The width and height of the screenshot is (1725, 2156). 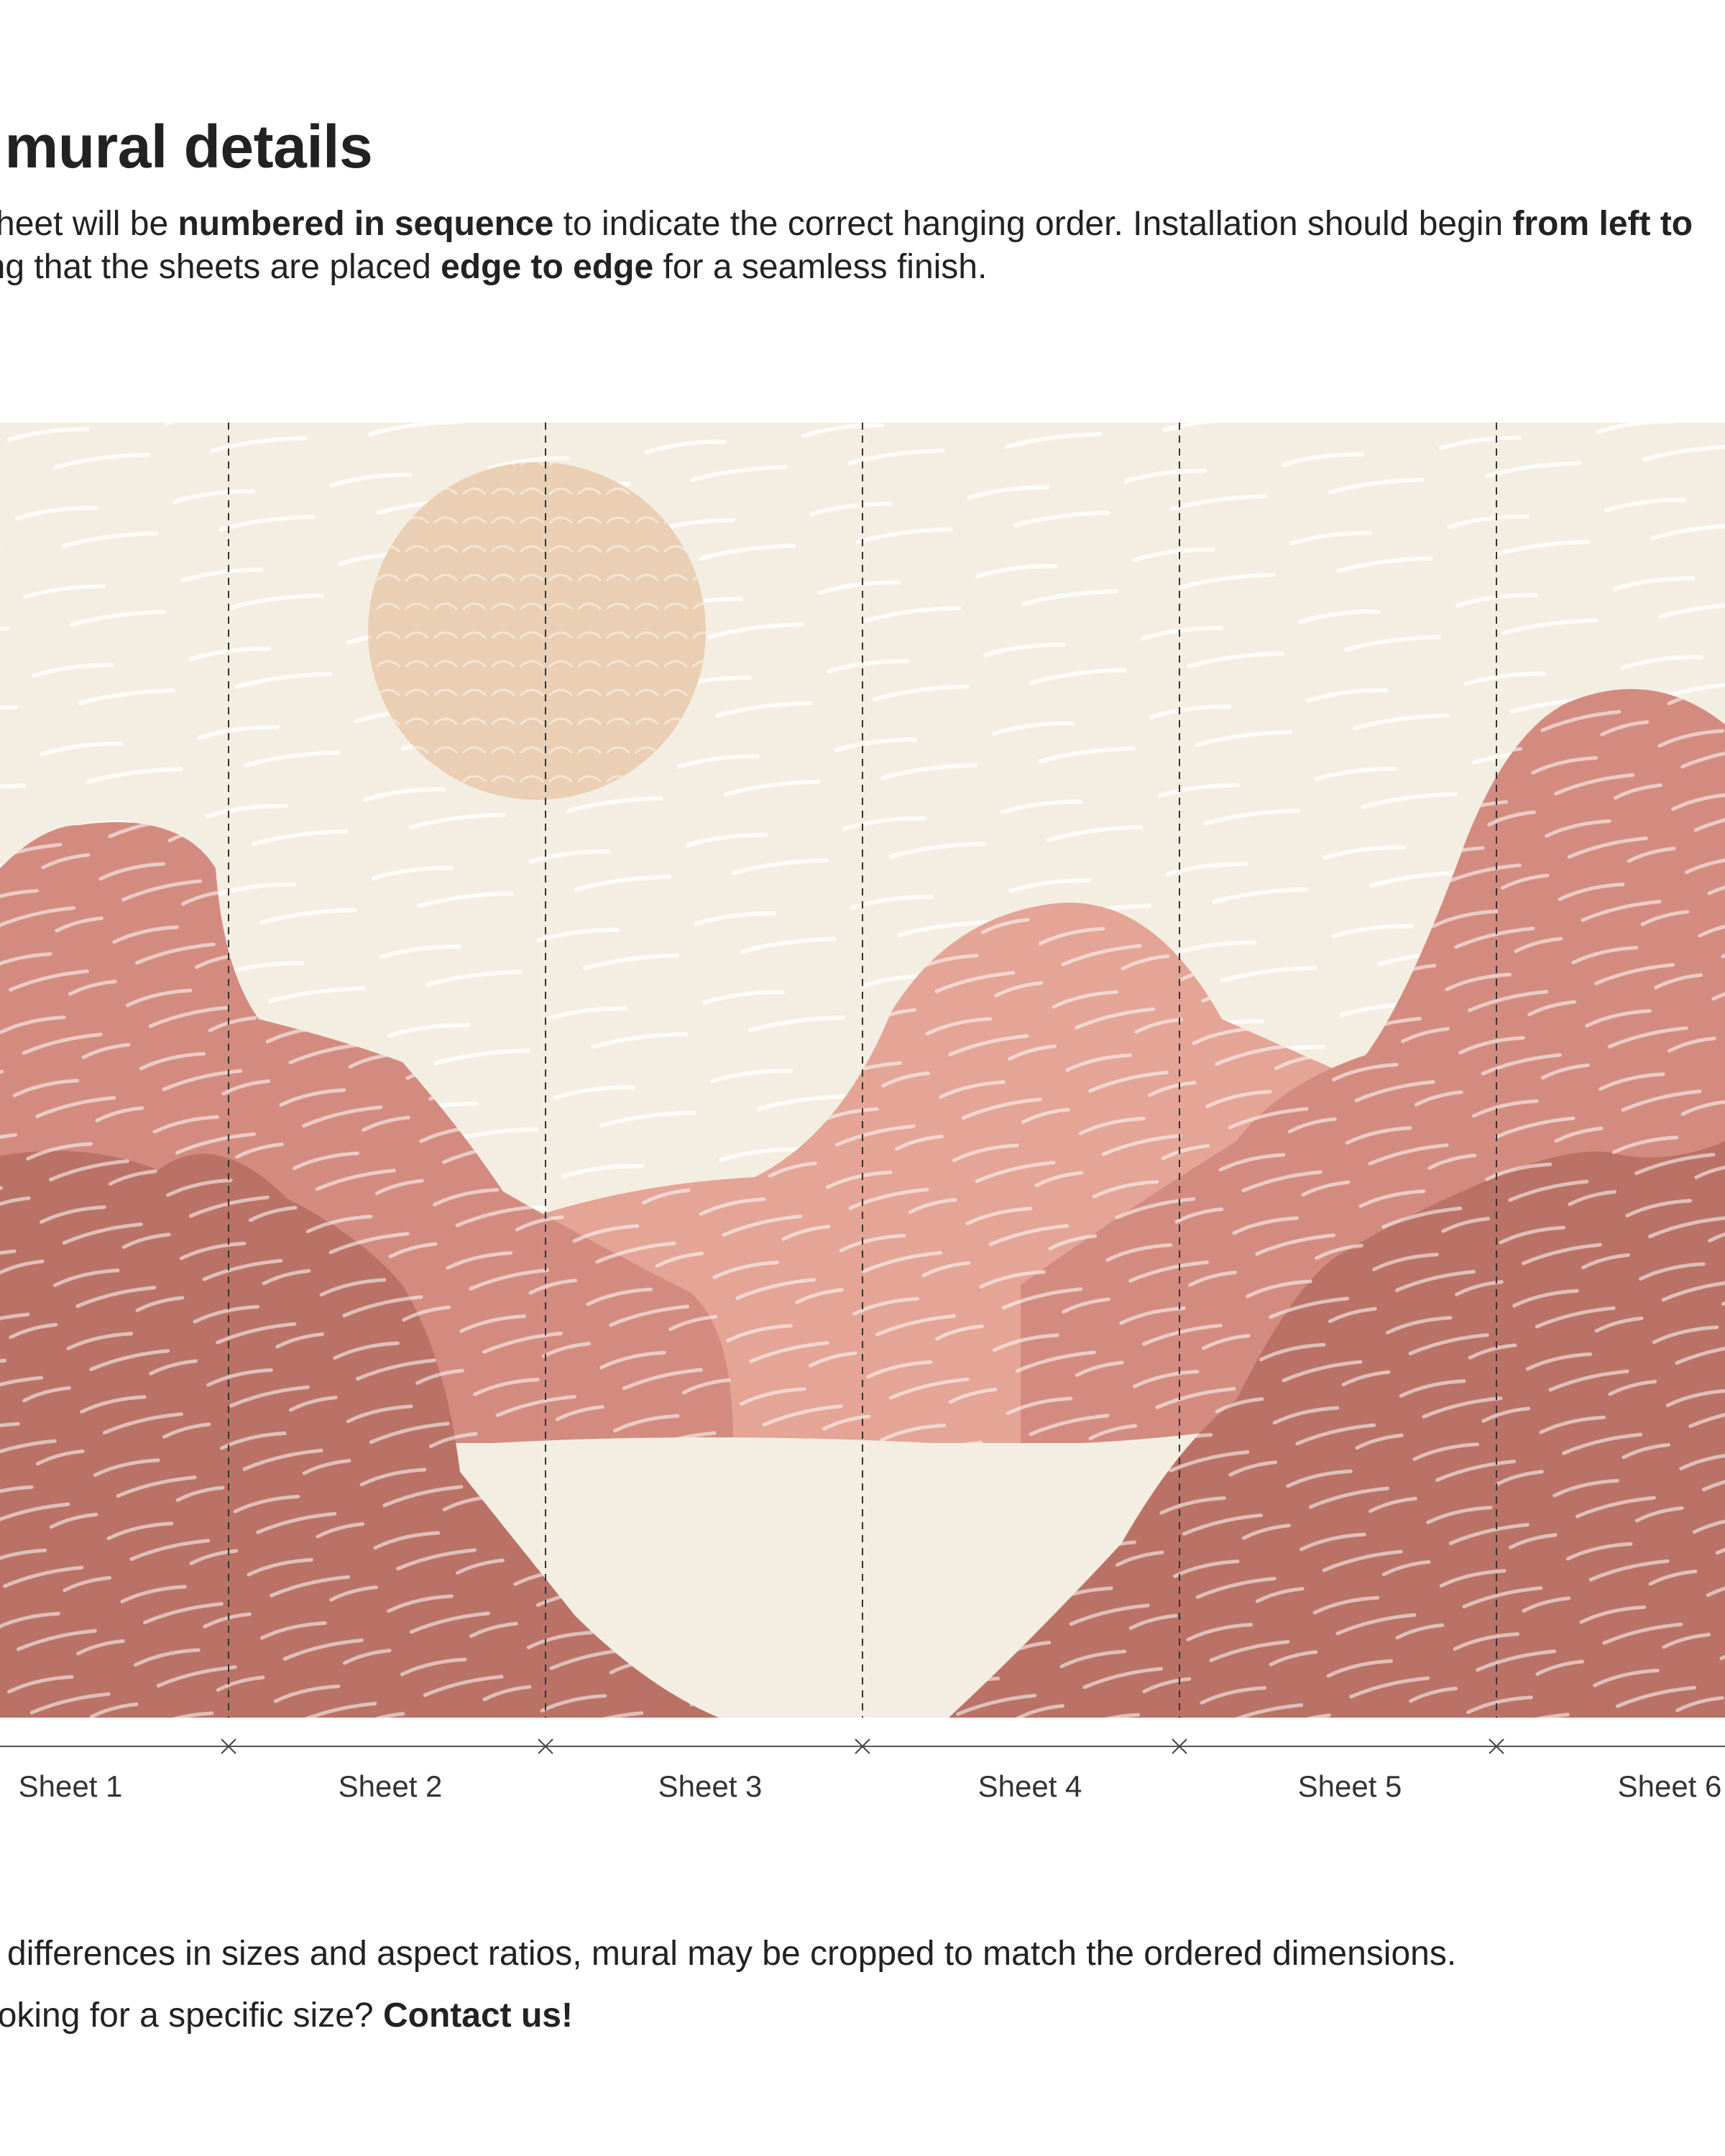 I want to click on contact-note: ooking for a specific size? Contact us!, so click(x=286, y=2016).